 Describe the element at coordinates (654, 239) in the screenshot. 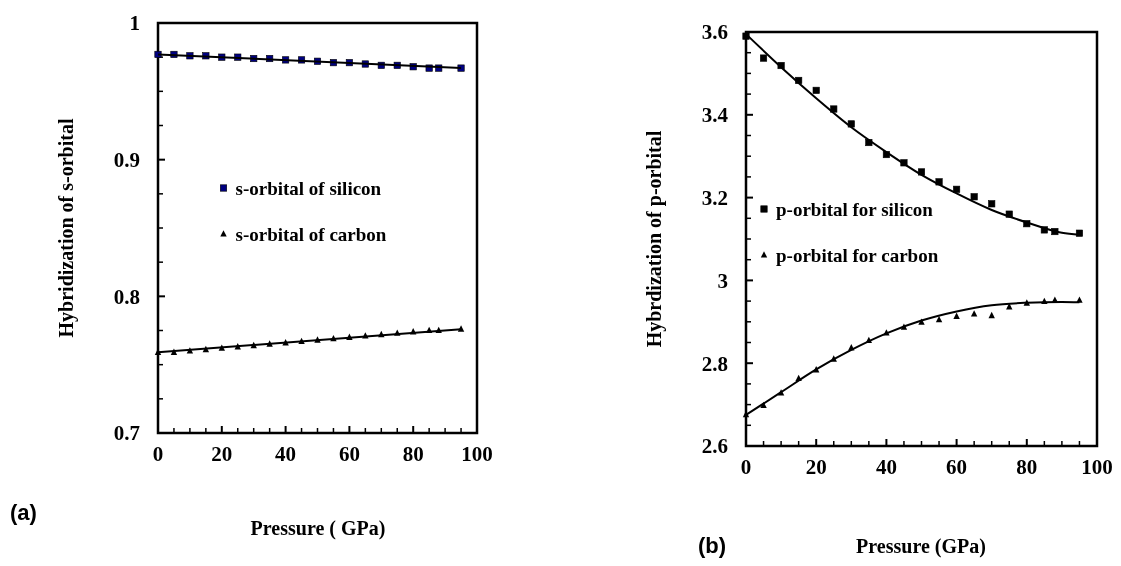

I see `y-axis-title: Hybrdization of p-orbital` at that location.